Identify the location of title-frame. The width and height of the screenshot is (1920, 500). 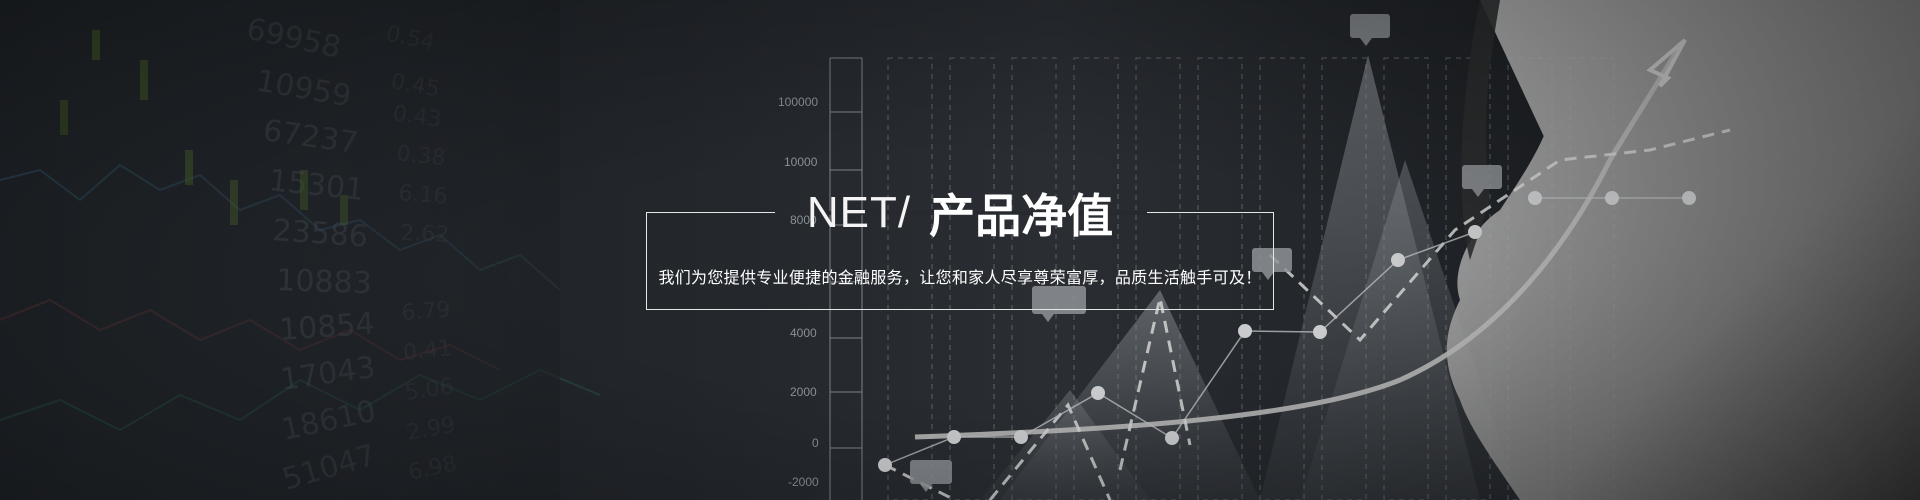
(960, 260).